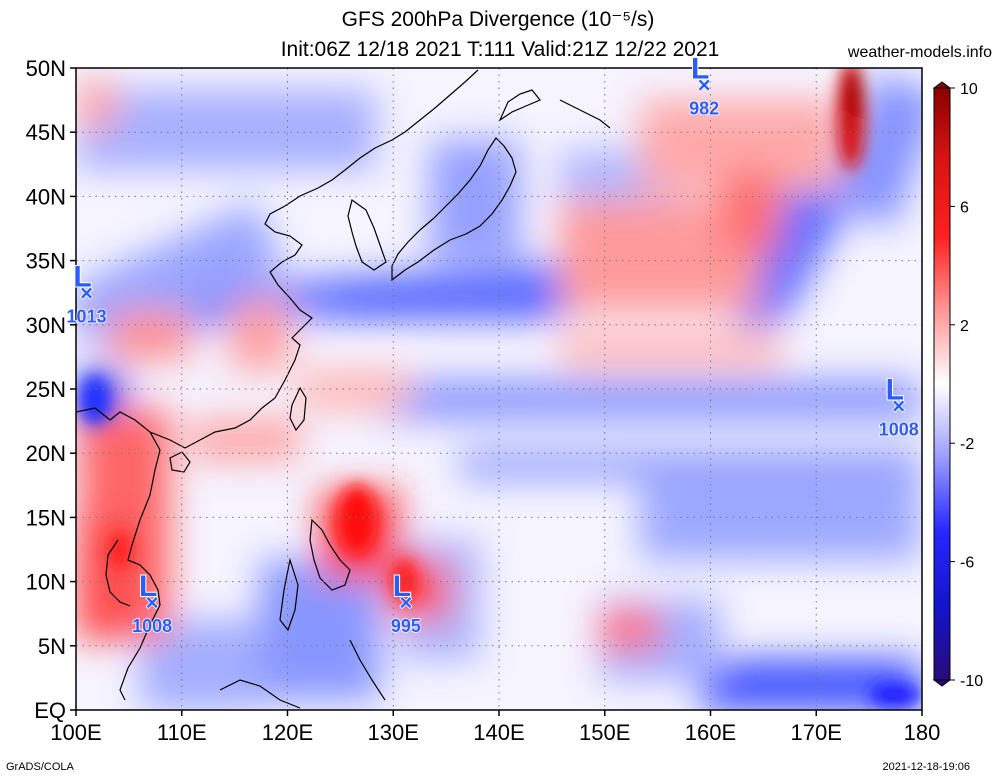  I want to click on lat-tick-label: 15N, so click(46, 517).